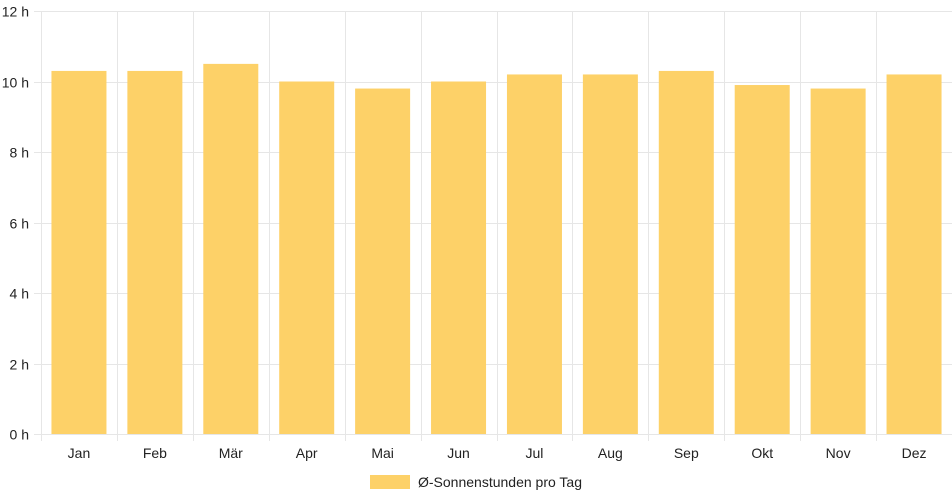 The image size is (952, 500). I want to click on x-tick-label: Dez, so click(914, 453).